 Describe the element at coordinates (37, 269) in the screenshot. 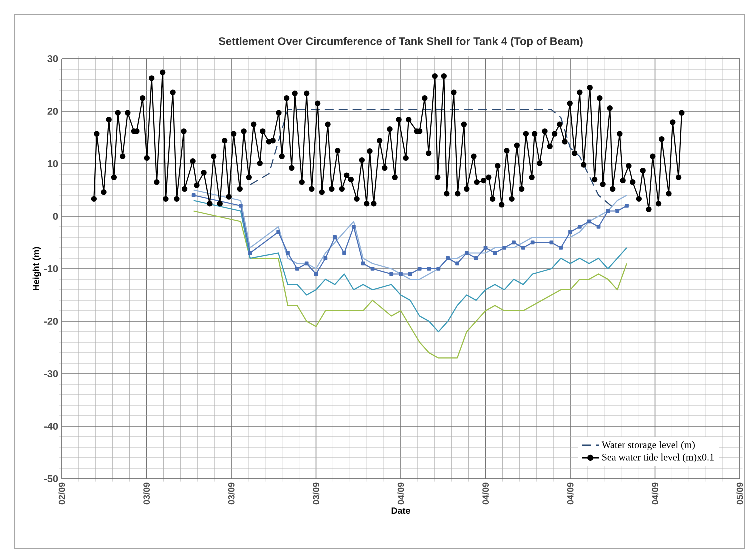

I see `y-axis-title: Height (m)` at that location.